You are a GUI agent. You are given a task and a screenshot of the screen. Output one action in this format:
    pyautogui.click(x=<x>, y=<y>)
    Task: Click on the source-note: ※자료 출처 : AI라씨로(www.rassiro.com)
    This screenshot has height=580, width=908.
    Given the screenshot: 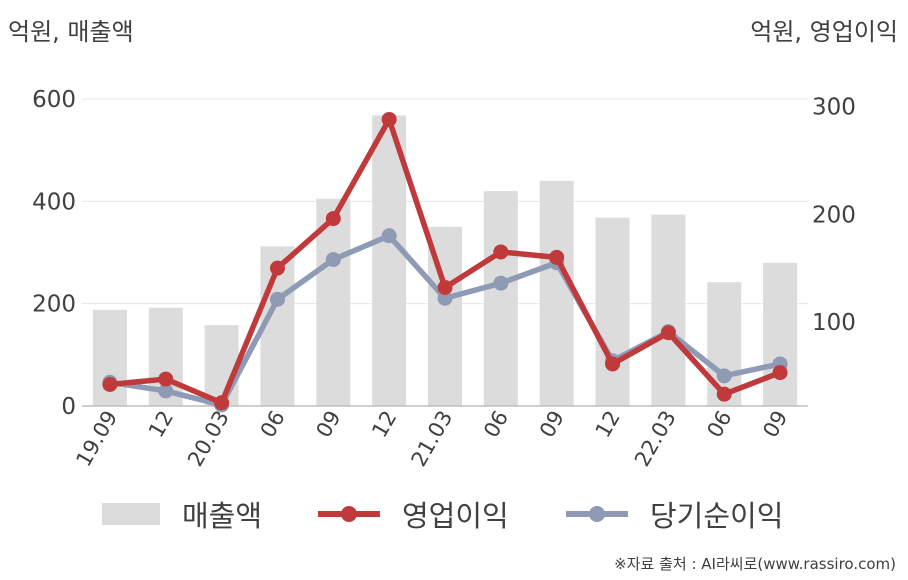 What is the action you would take?
    pyautogui.click(x=755, y=564)
    